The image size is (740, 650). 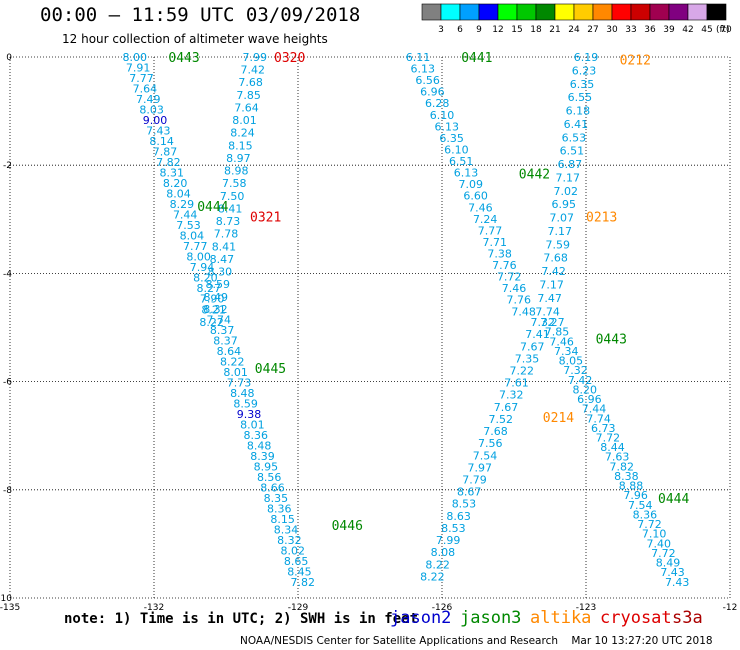 I want to click on wave-height-value: 7.85, so click(x=248, y=95).